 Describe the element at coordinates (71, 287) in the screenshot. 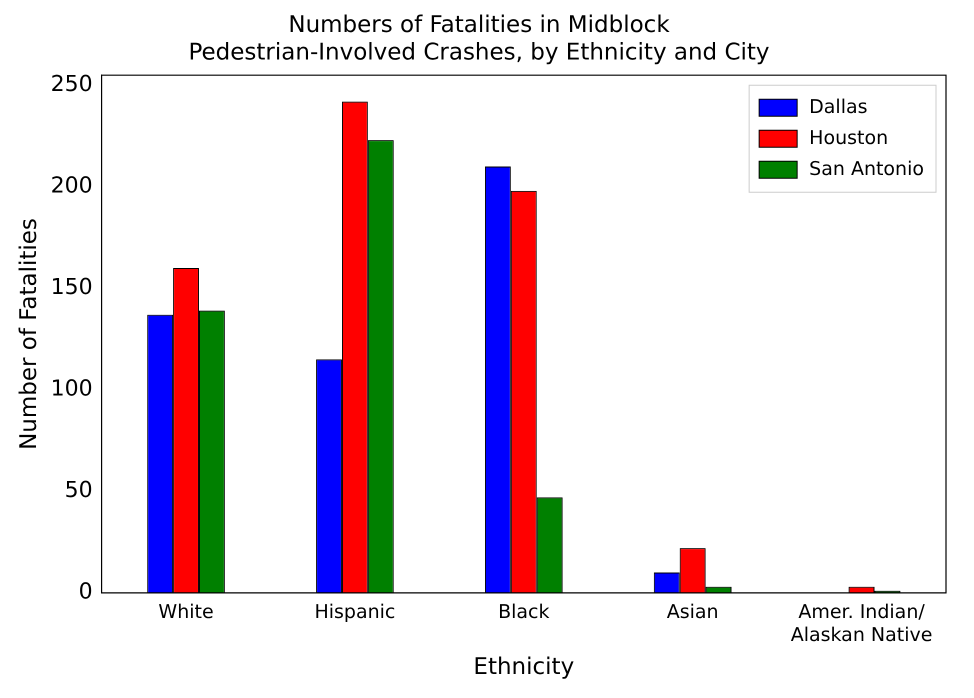

I see `y-tick-label: 150` at that location.